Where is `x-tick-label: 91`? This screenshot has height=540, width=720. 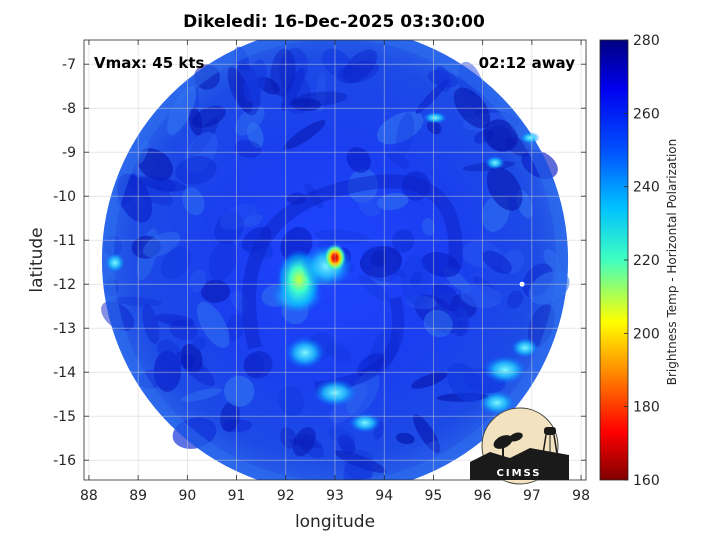
x-tick-label: 91 is located at coordinates (237, 496).